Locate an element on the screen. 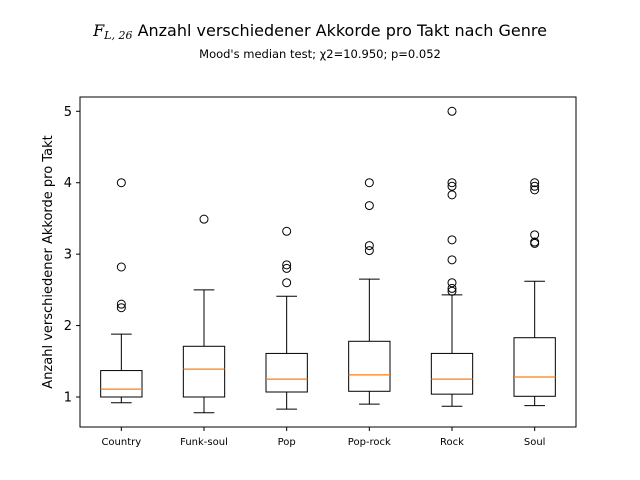  y-tick-label: 5 is located at coordinates (68, 112).